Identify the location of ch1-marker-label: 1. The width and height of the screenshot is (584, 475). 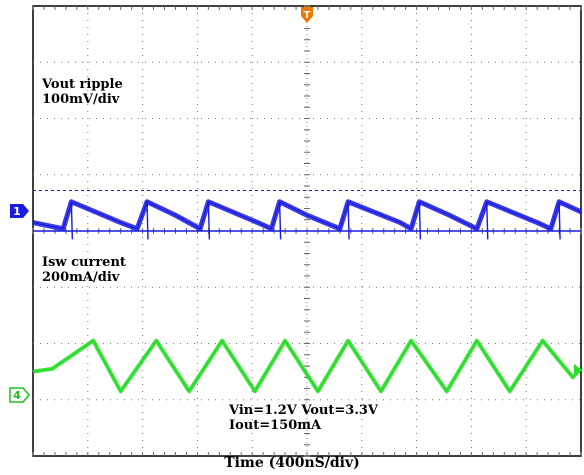
(17, 211).